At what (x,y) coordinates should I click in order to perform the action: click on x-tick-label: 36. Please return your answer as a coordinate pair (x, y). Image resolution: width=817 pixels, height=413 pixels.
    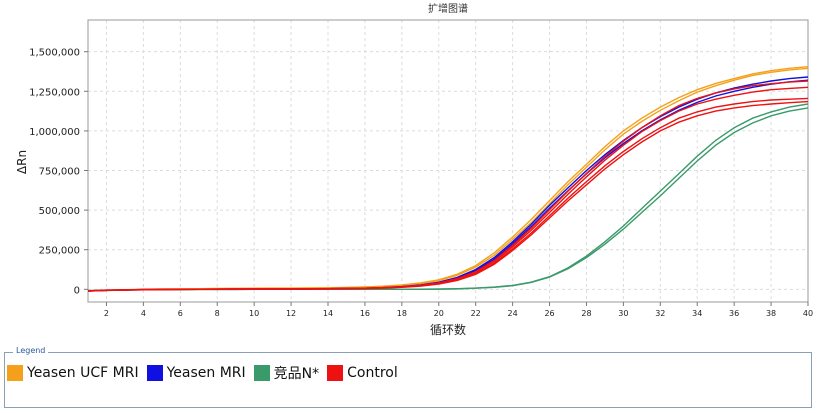
    Looking at the image, I should click on (734, 313).